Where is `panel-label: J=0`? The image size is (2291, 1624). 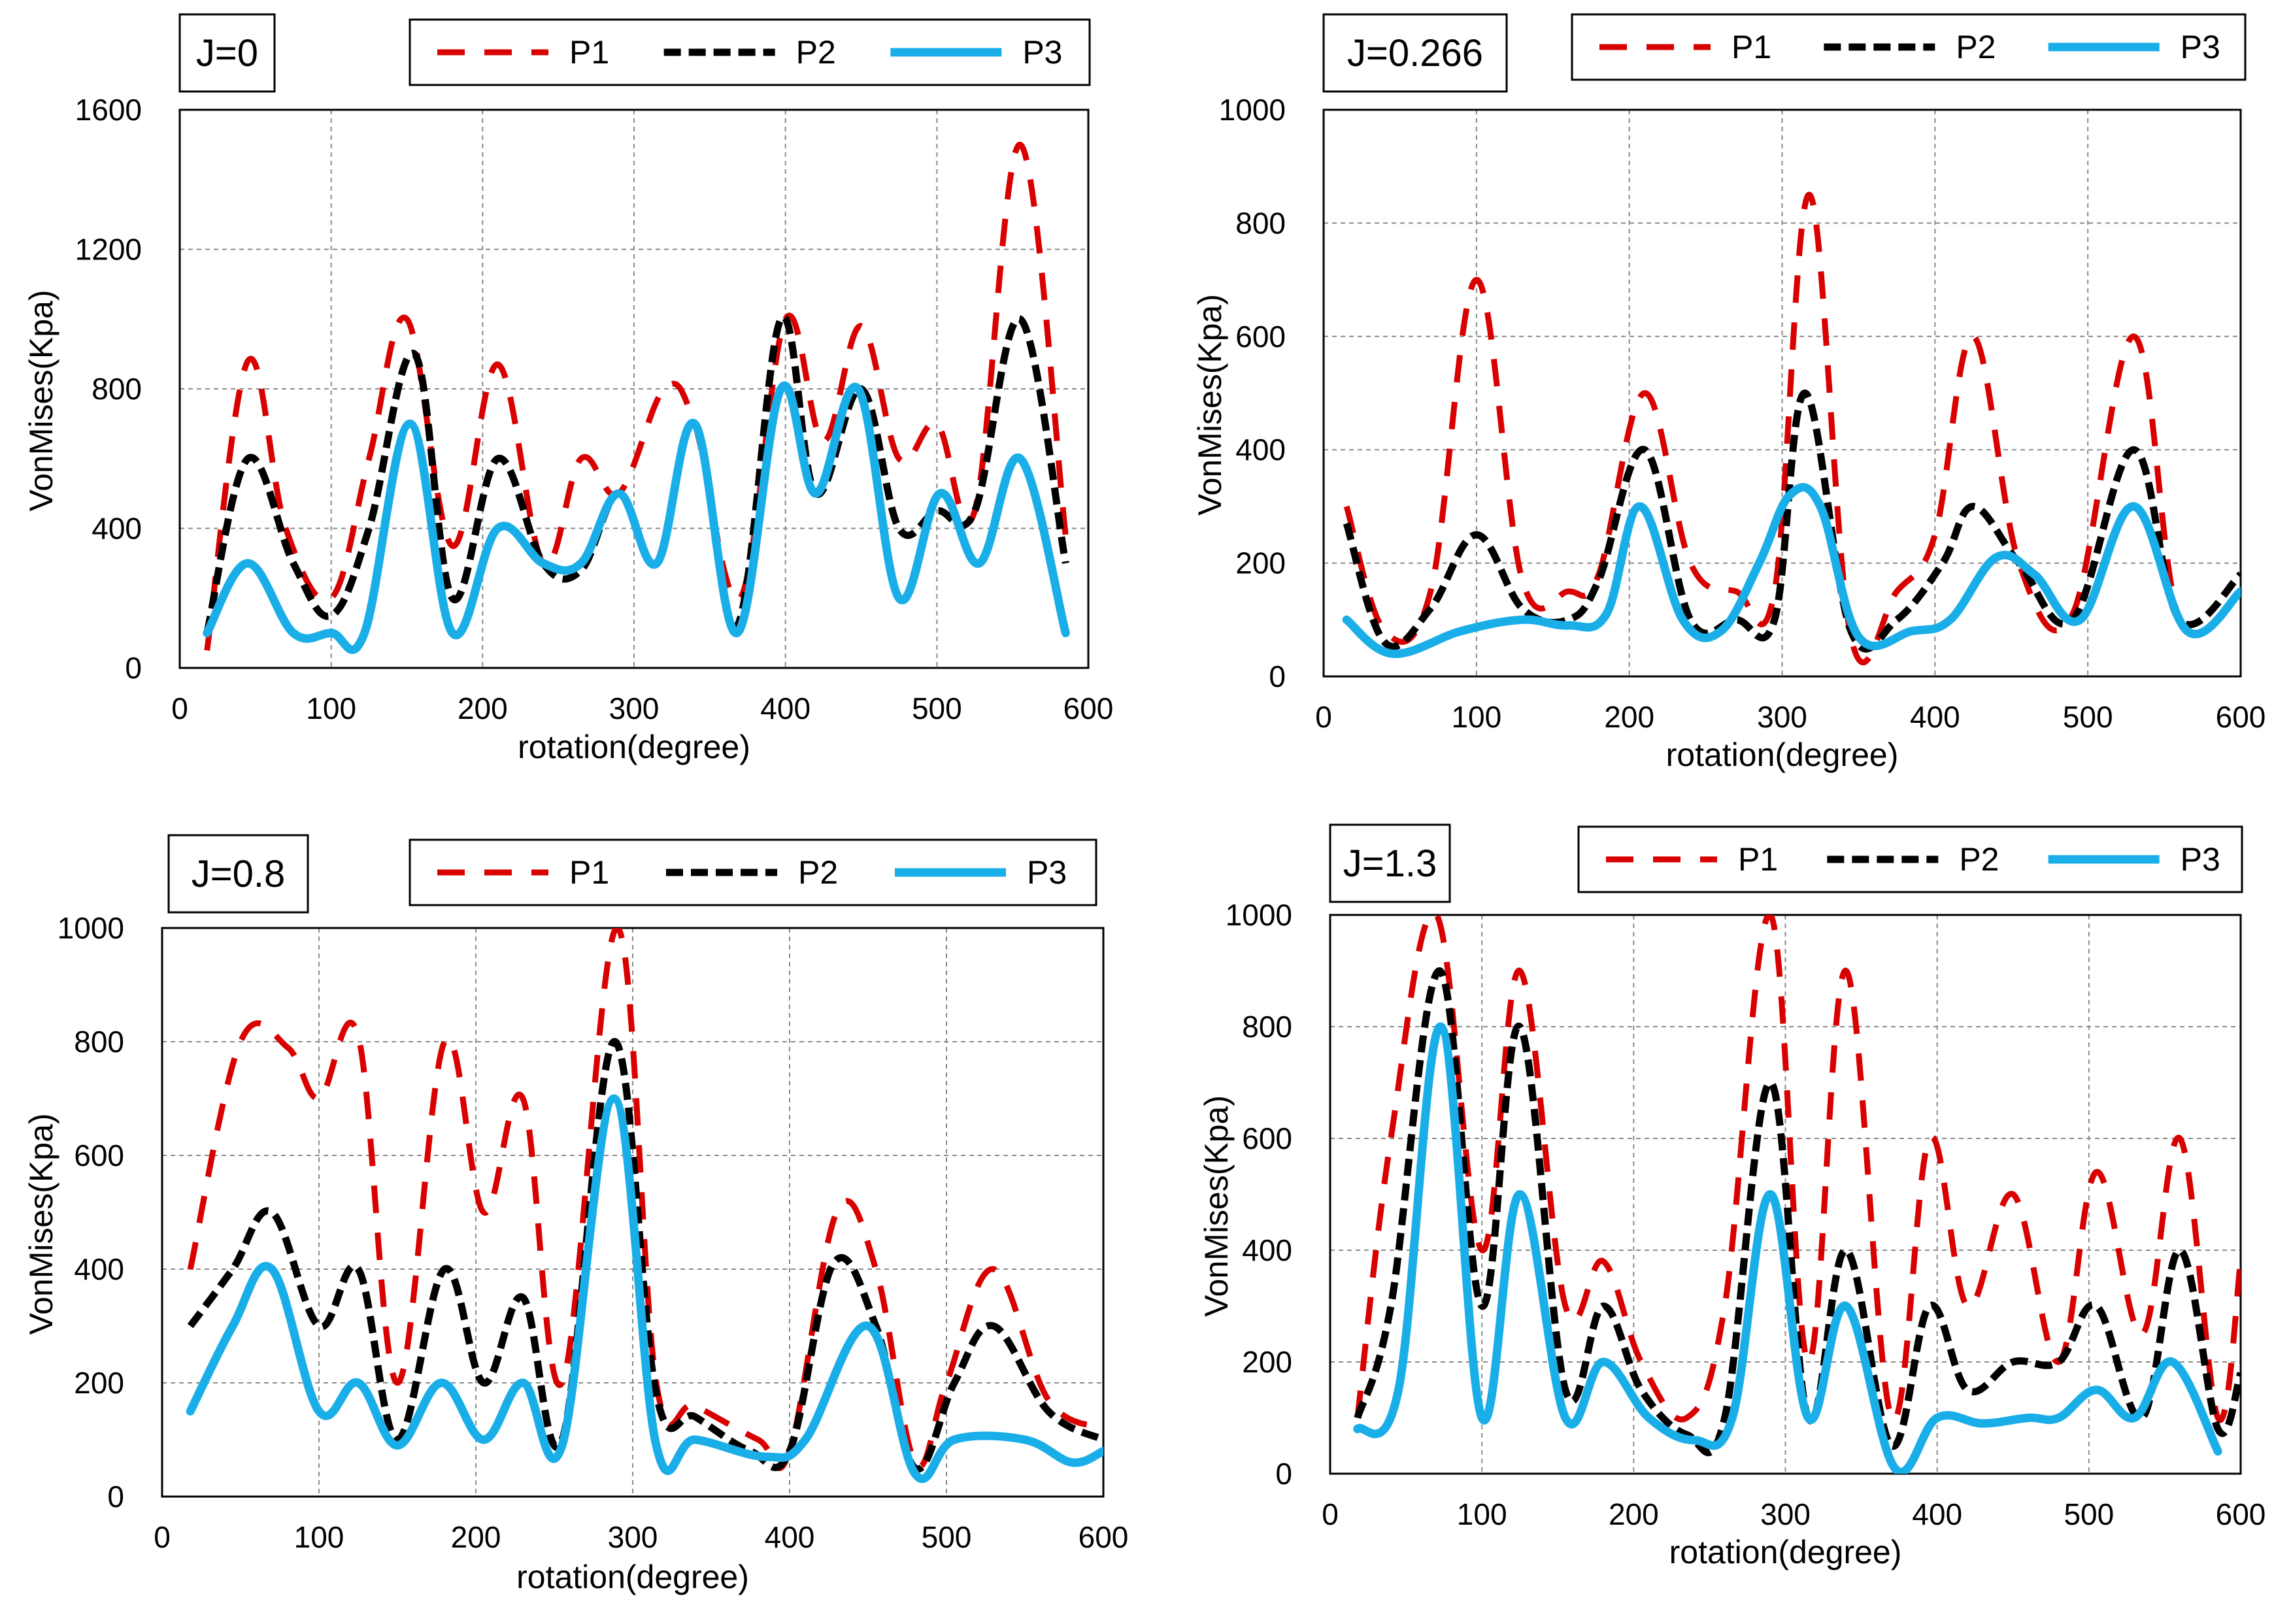
panel-label: J=0 is located at coordinates (227, 53).